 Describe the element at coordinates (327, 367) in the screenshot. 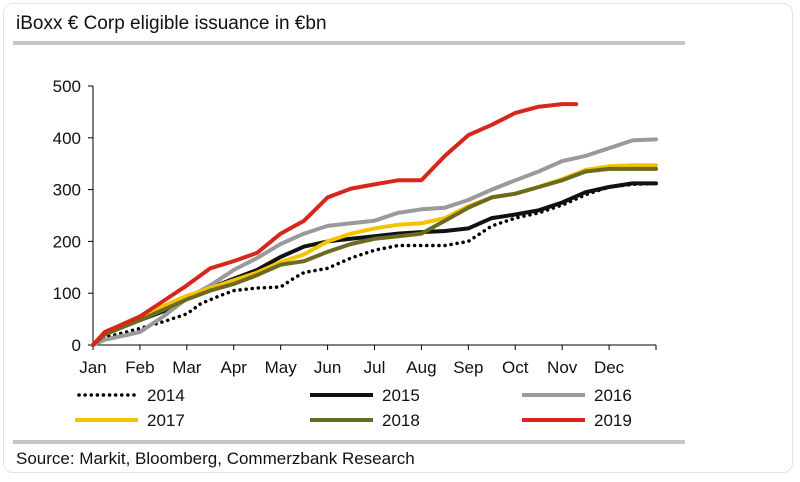

I see `x-tick-label: Jun` at that location.